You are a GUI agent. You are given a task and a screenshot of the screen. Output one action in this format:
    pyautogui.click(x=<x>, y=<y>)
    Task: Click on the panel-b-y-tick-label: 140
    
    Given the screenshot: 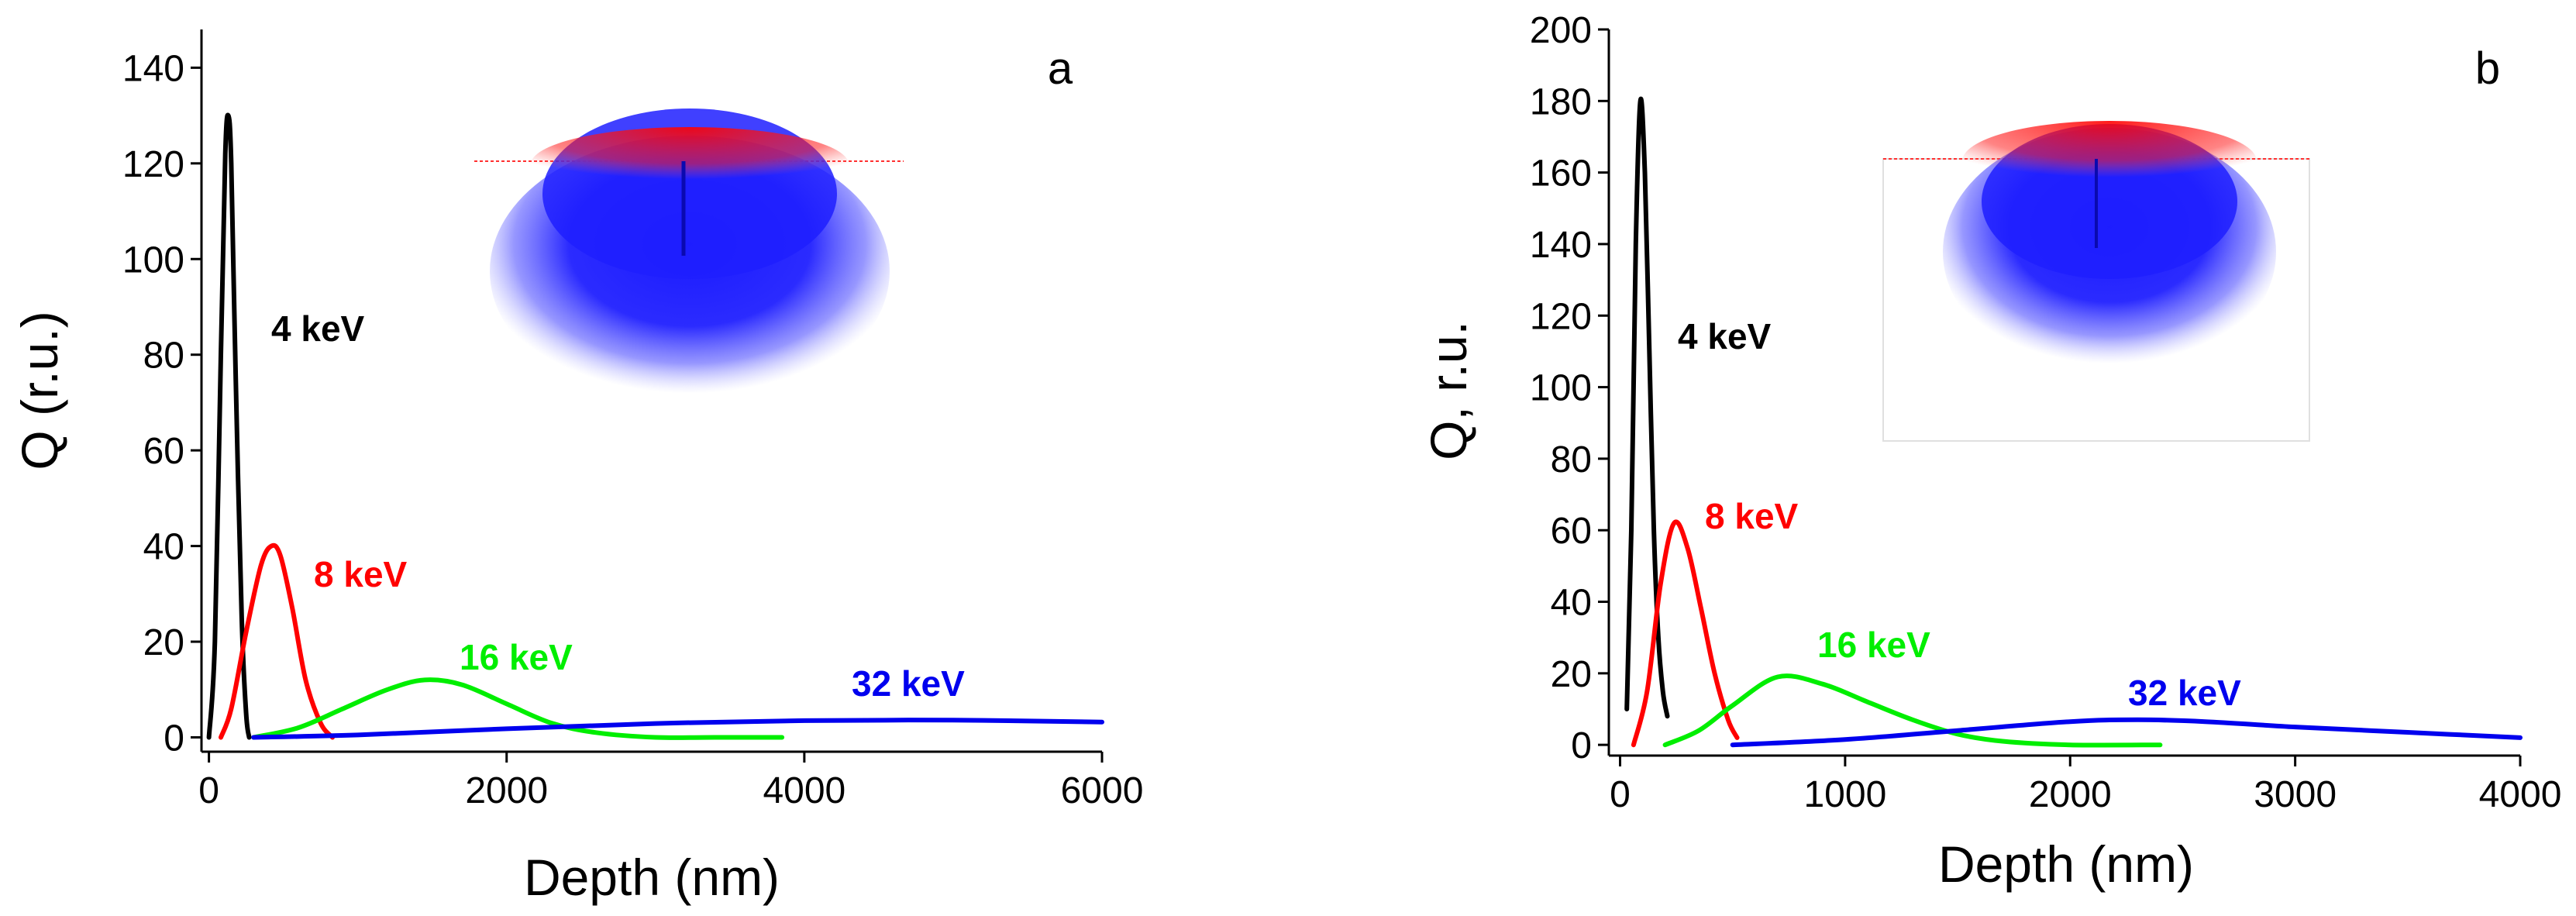 What is the action you would take?
    pyautogui.click(x=1561, y=245)
    